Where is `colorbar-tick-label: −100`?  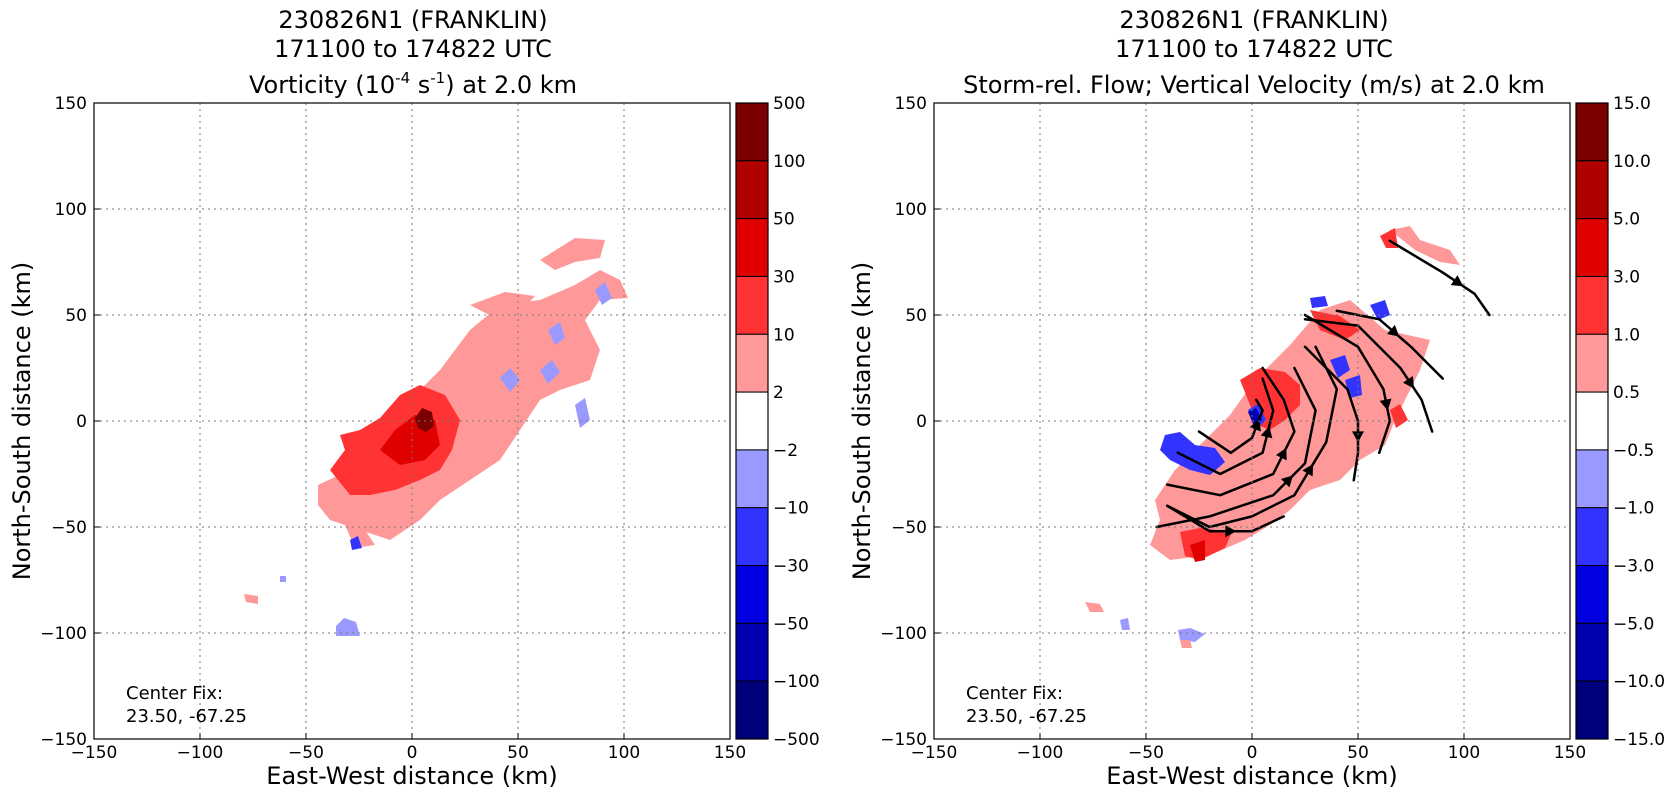
colorbar-tick-label: −100 is located at coordinates (796, 682).